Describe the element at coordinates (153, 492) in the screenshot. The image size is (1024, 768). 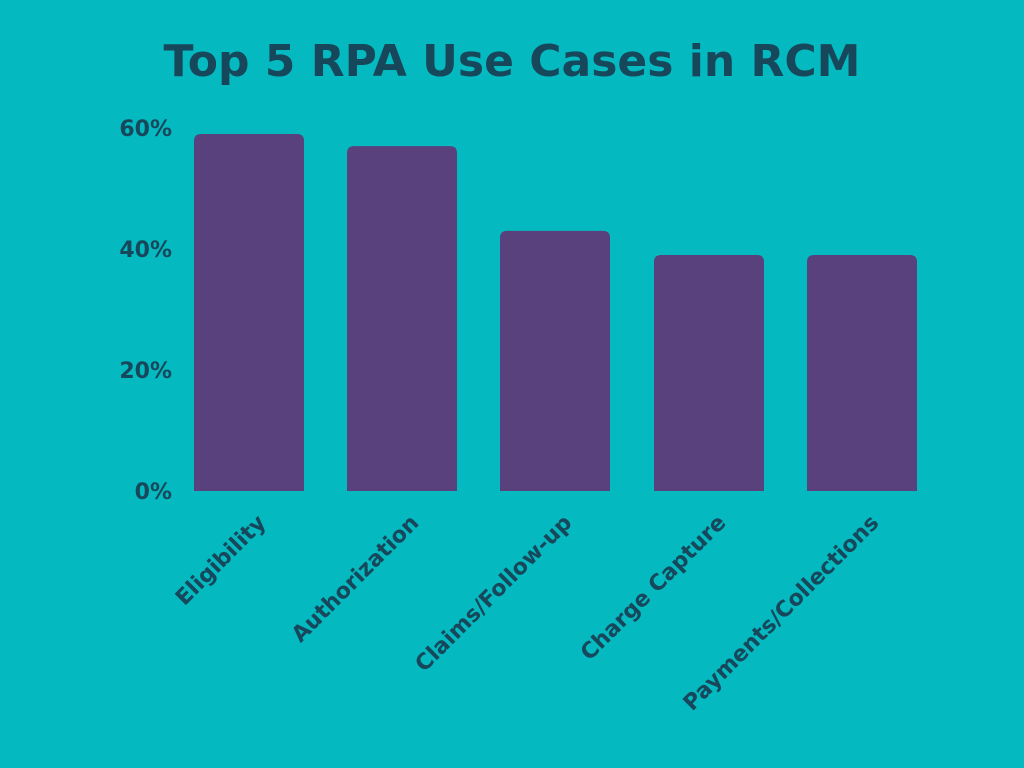
I see `y-tick-label: 0%` at that location.